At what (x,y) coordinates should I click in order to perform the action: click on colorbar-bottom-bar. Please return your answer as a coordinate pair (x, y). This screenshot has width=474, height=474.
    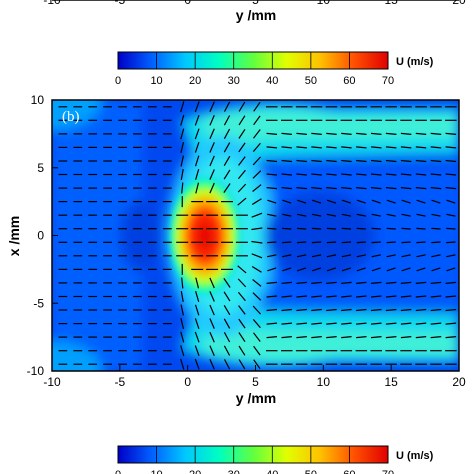
    Looking at the image, I should click on (253, 454).